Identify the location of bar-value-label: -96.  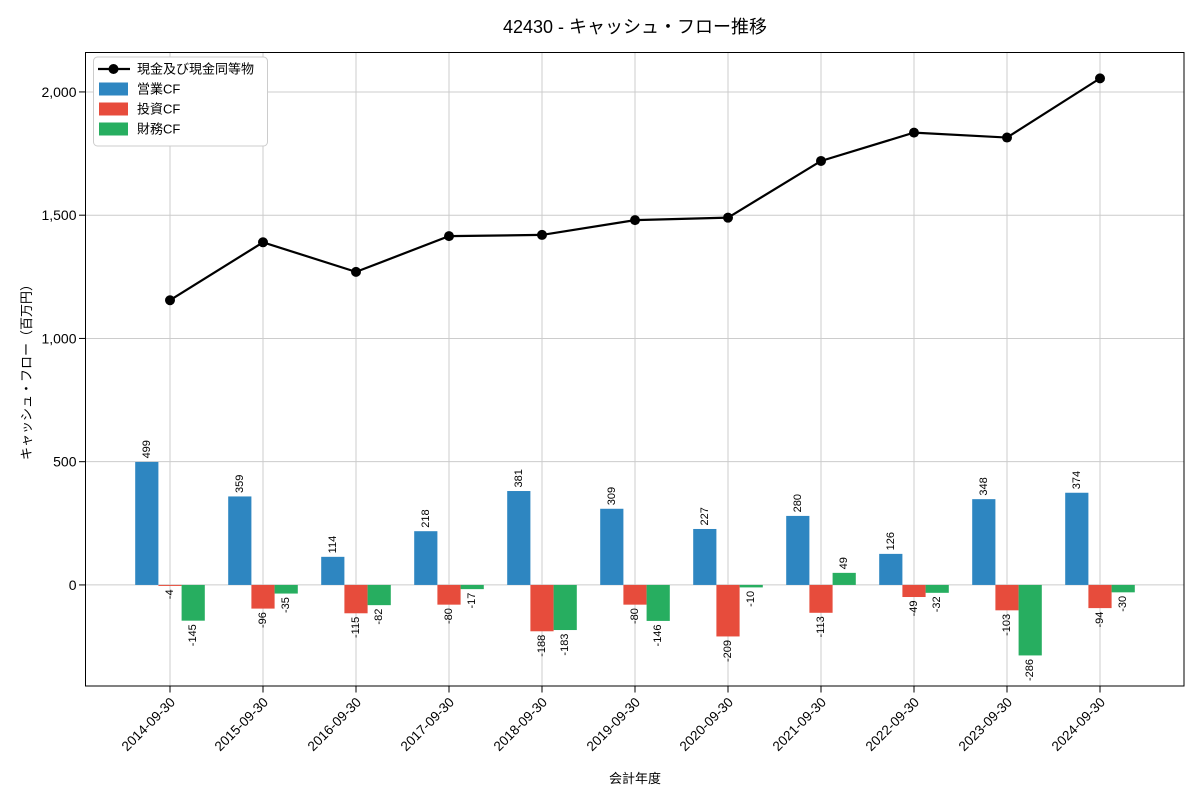
(263, 620).